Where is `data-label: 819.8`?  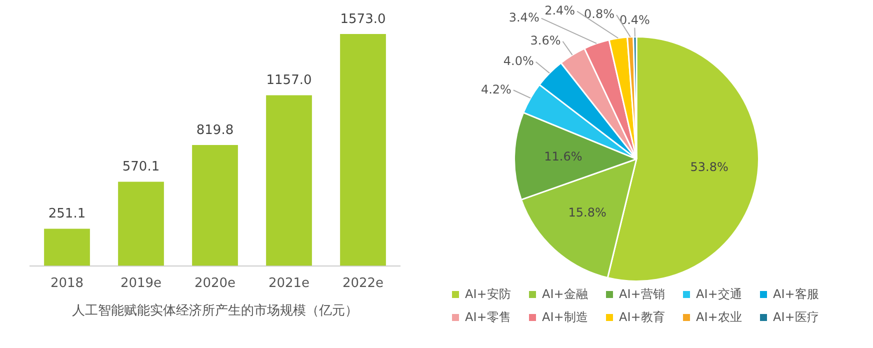
data-label: 819.8 is located at coordinates (215, 130).